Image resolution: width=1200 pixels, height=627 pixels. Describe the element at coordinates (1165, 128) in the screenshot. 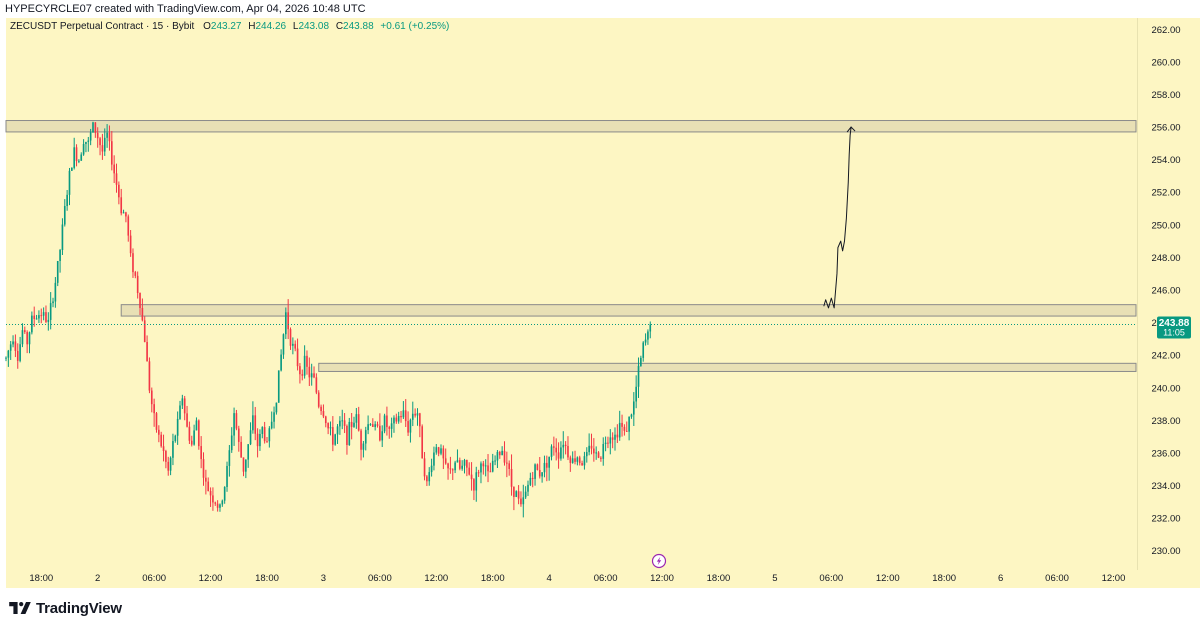

I see `y-tick-label: 256.00` at that location.